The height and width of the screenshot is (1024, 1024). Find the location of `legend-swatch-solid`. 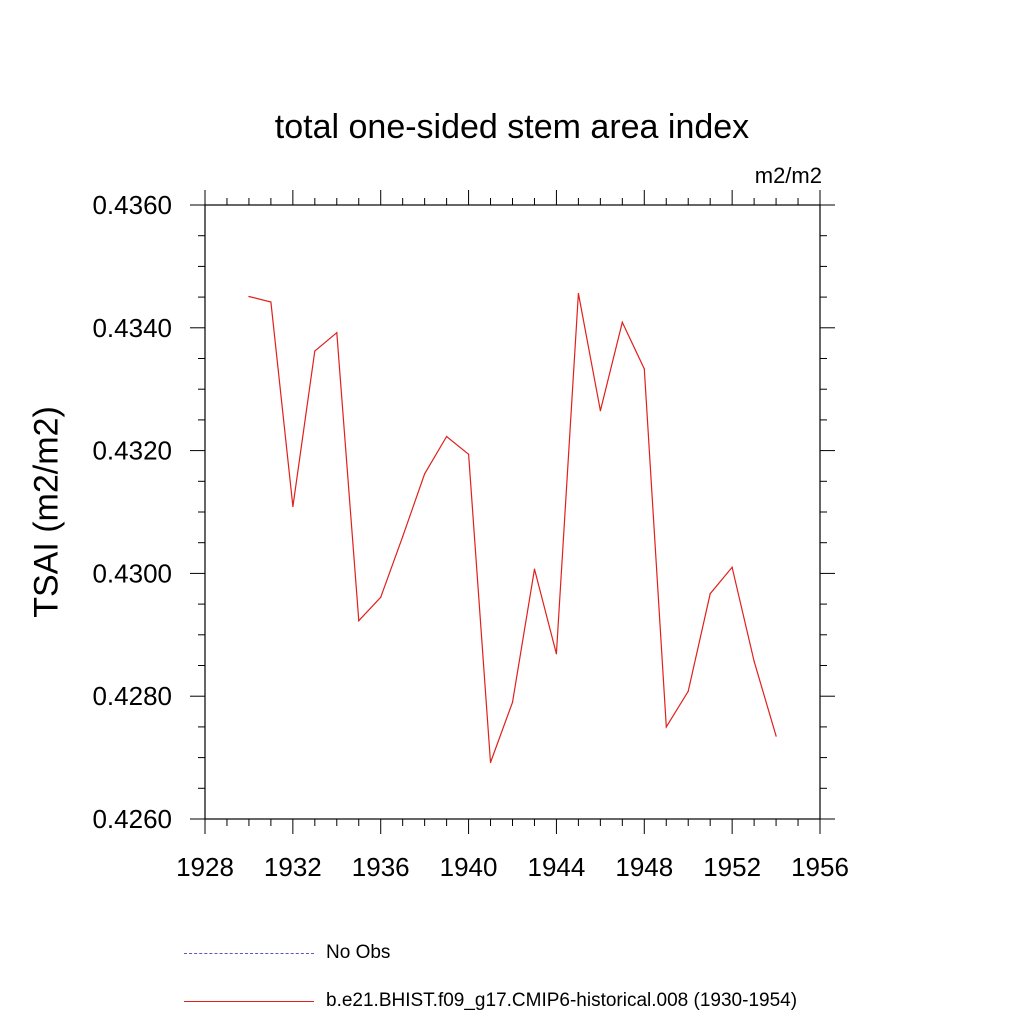

legend-swatch-solid is located at coordinates (249, 1001).